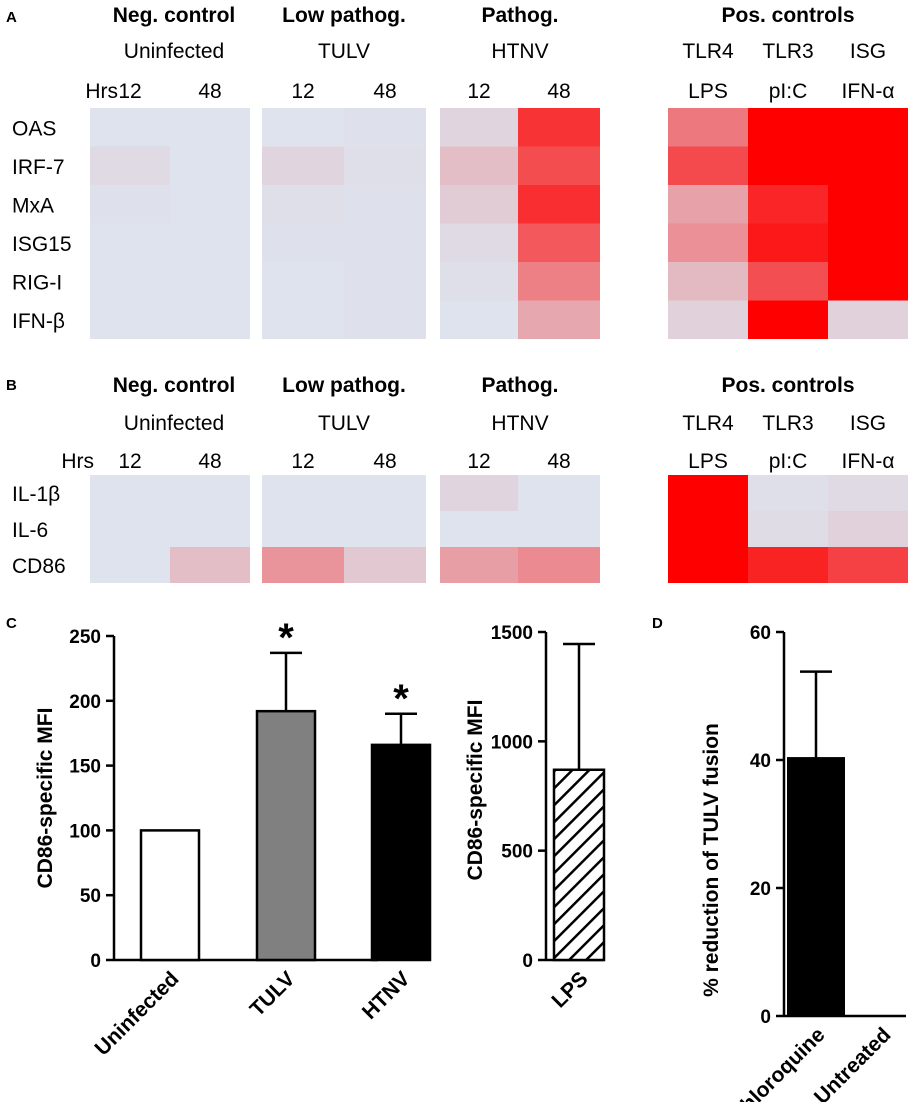  What do you see at coordinates (11, 623) in the screenshot?
I see `panel-label: C` at bounding box center [11, 623].